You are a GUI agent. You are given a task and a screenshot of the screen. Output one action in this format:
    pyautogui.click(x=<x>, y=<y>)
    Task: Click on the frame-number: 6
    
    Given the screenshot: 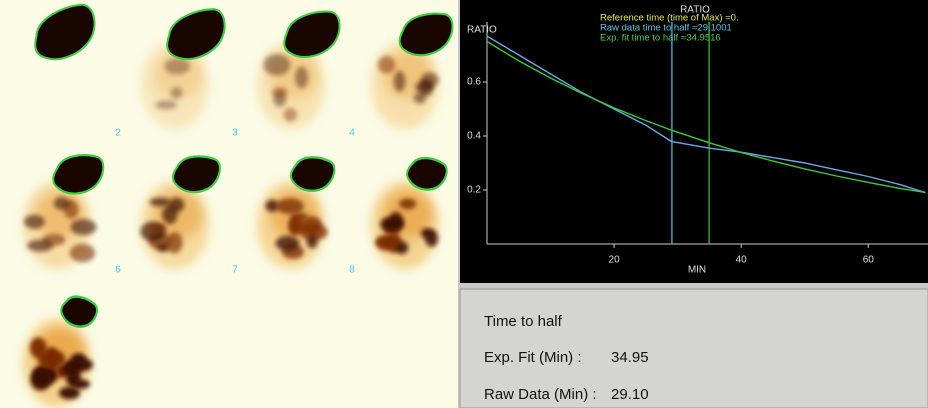 What is the action you would take?
    pyautogui.click(x=118, y=270)
    